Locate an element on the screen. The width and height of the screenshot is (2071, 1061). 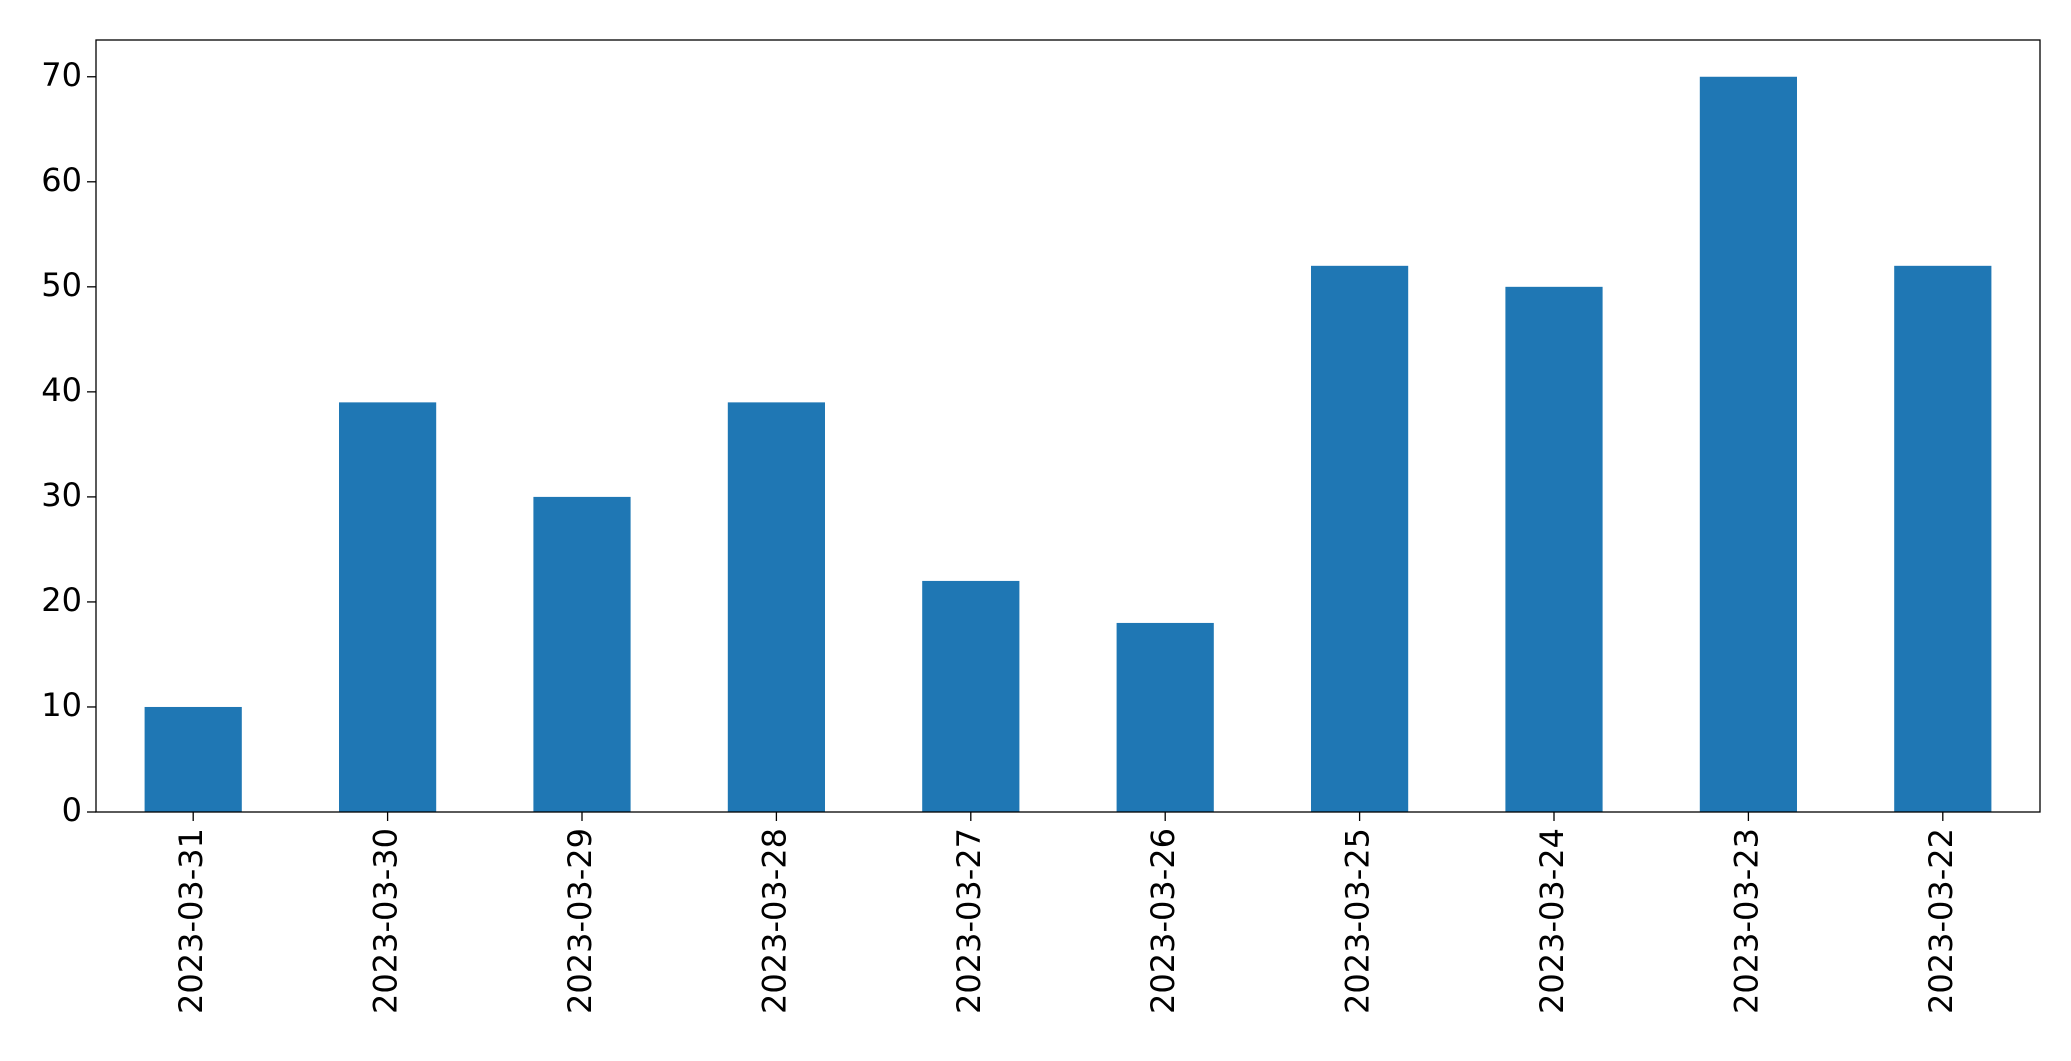
y-tick-label: 30 is located at coordinates (61, 495).